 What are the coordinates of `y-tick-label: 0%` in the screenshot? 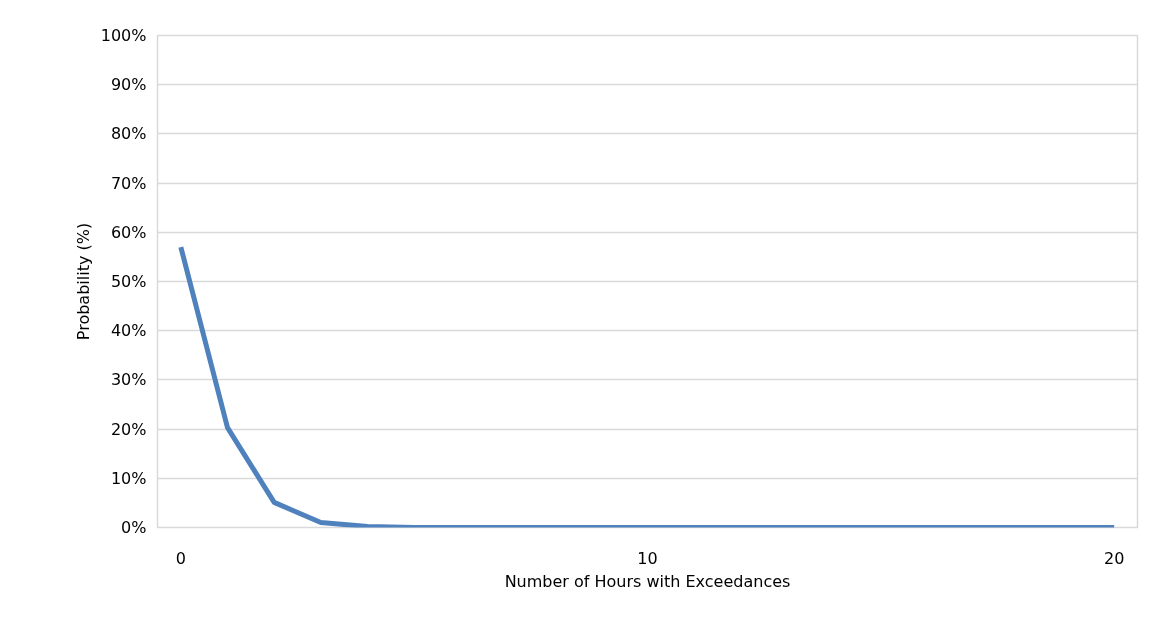 It's located at (134, 527).